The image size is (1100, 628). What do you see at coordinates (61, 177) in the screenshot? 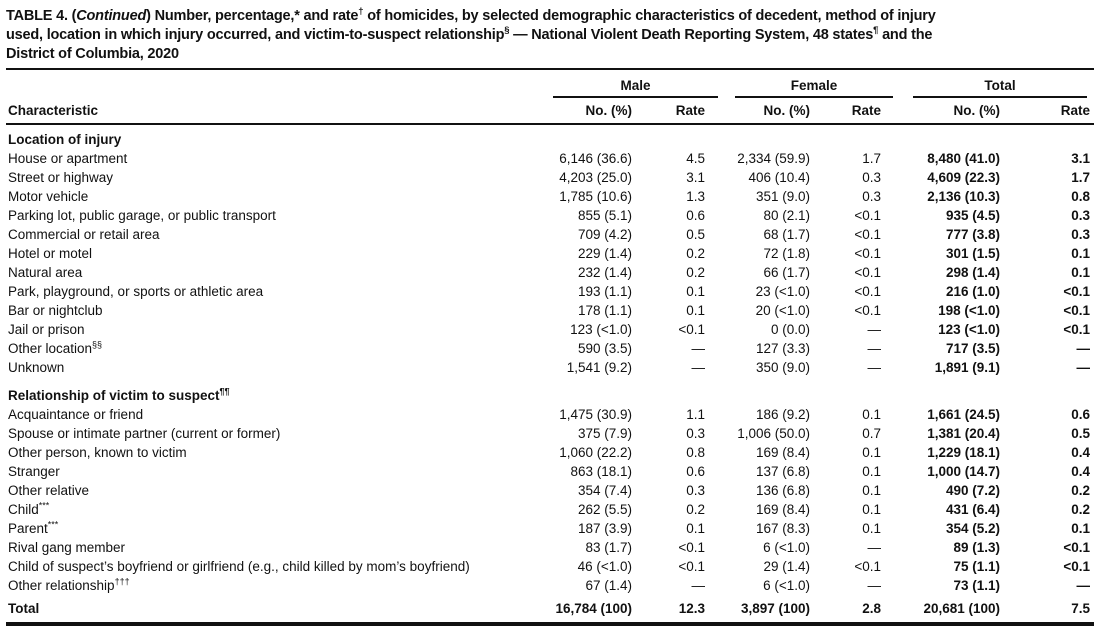
I see `row-label: Street or highway` at bounding box center [61, 177].